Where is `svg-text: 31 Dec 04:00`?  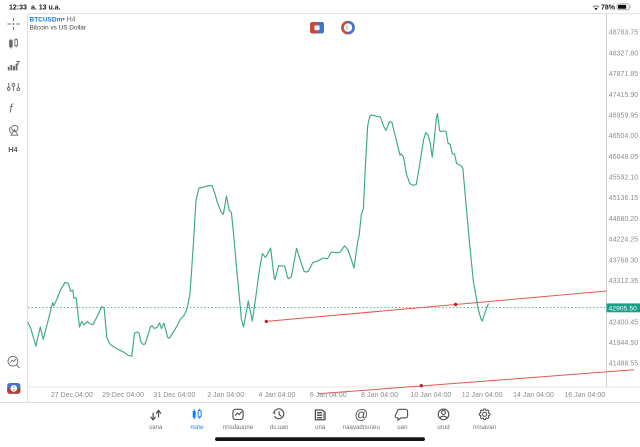
svg-text: 31 Dec 04:00 is located at coordinates (174, 395).